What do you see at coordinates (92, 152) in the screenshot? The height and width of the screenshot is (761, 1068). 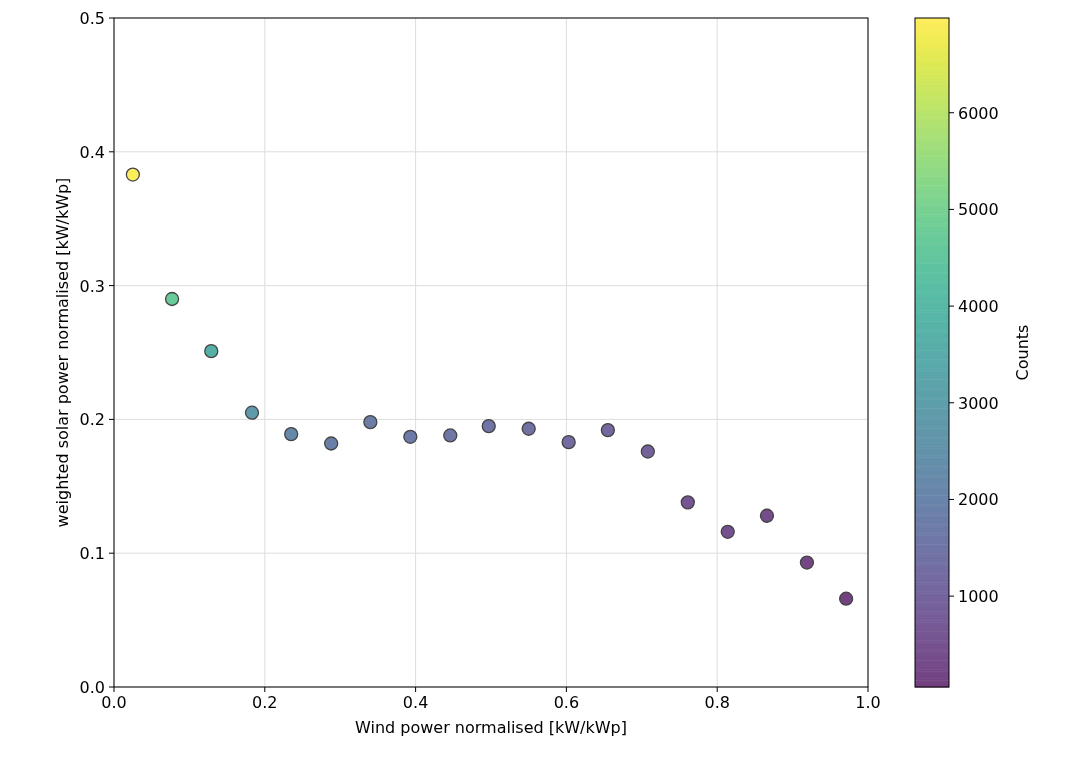 I see `y-tick-label: 0.4` at bounding box center [92, 152].